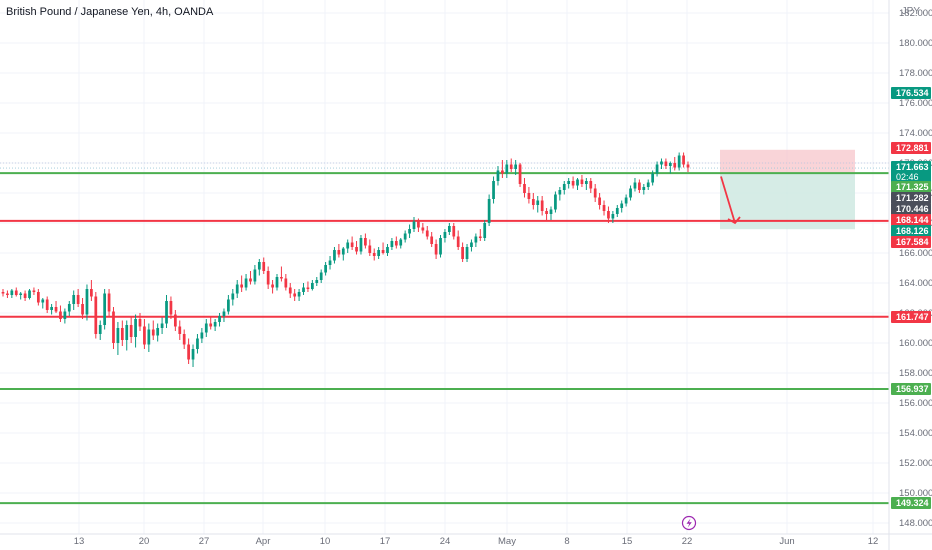 This screenshot has height=550, width=932. What do you see at coordinates (911, 317) in the screenshot?
I see `price-tag: 161.747` at bounding box center [911, 317].